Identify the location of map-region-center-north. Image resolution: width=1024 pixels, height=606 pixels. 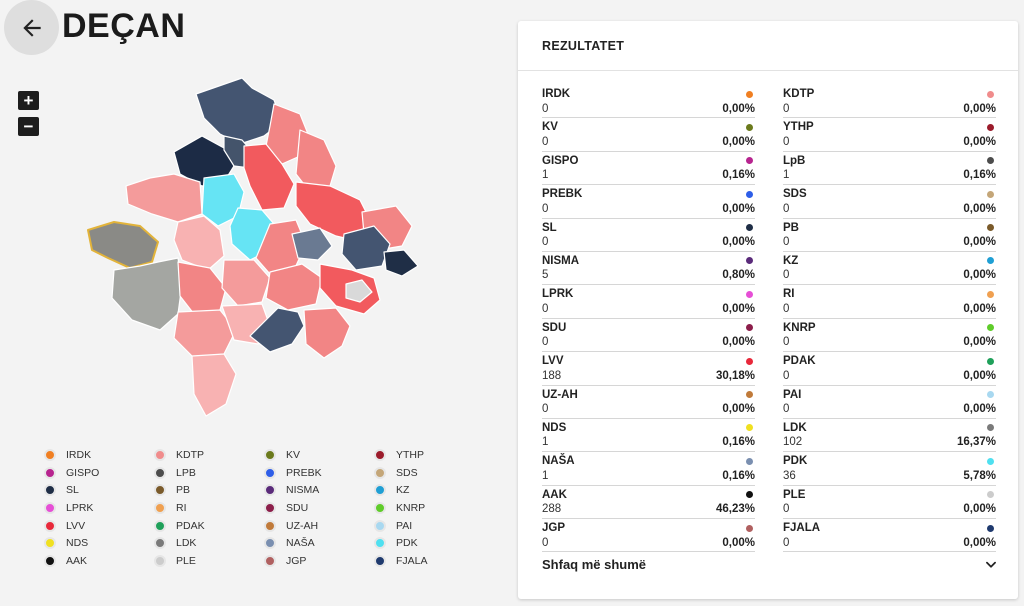
(269, 177).